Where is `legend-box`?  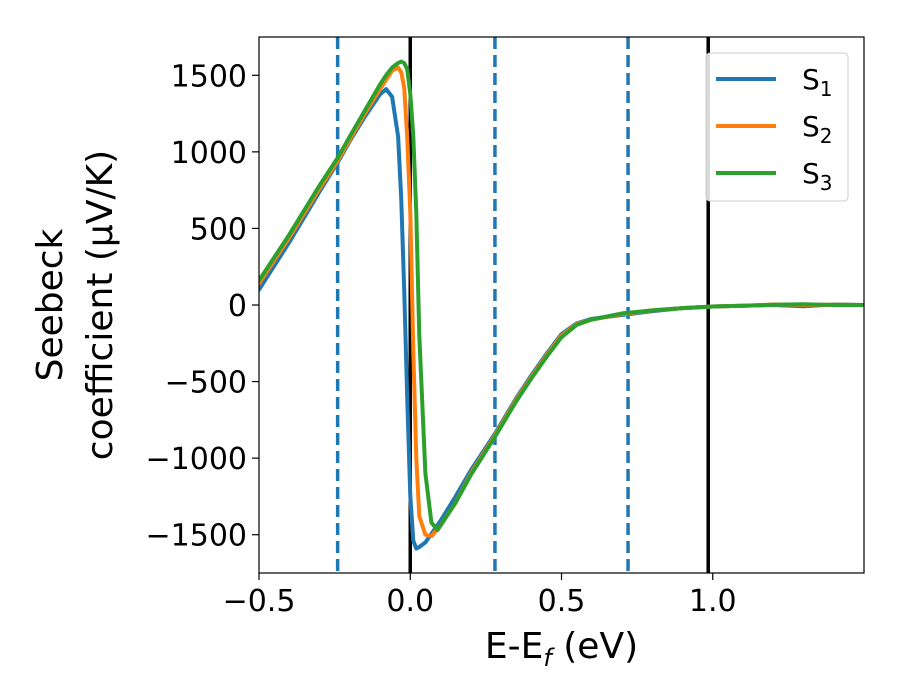
legend-box is located at coordinates (777, 127).